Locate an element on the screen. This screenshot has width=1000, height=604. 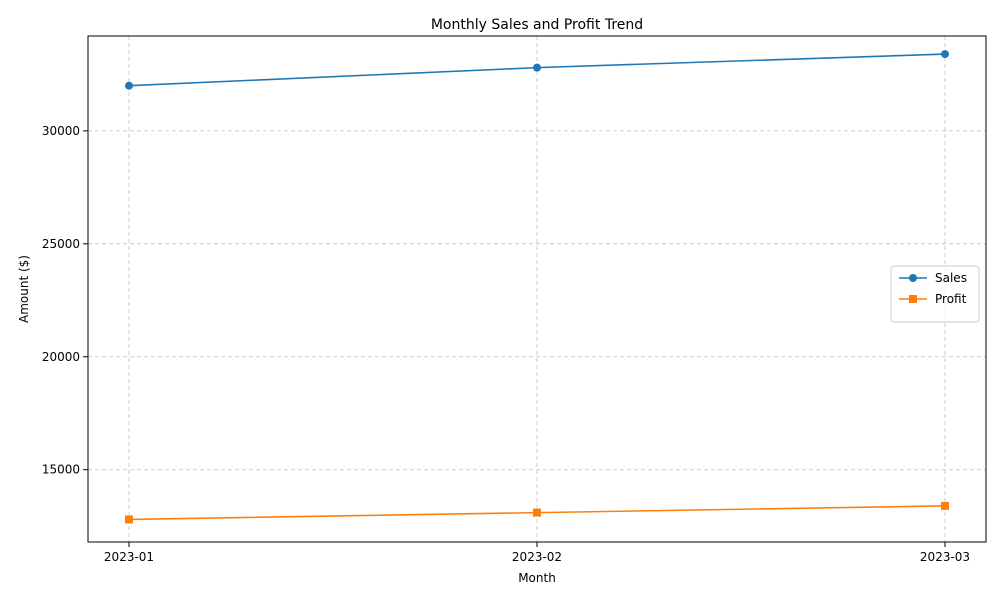
legend-label-sales: Sales is located at coordinates (951, 278).